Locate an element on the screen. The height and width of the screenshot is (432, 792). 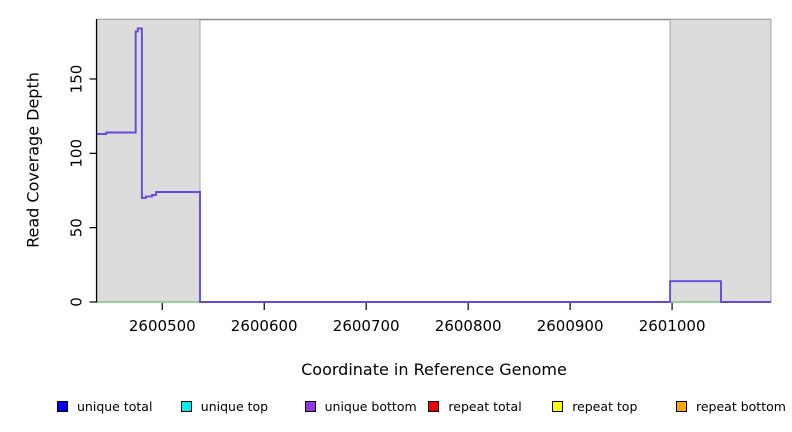
legend-swatch-repeat-bottom is located at coordinates (681, 406).